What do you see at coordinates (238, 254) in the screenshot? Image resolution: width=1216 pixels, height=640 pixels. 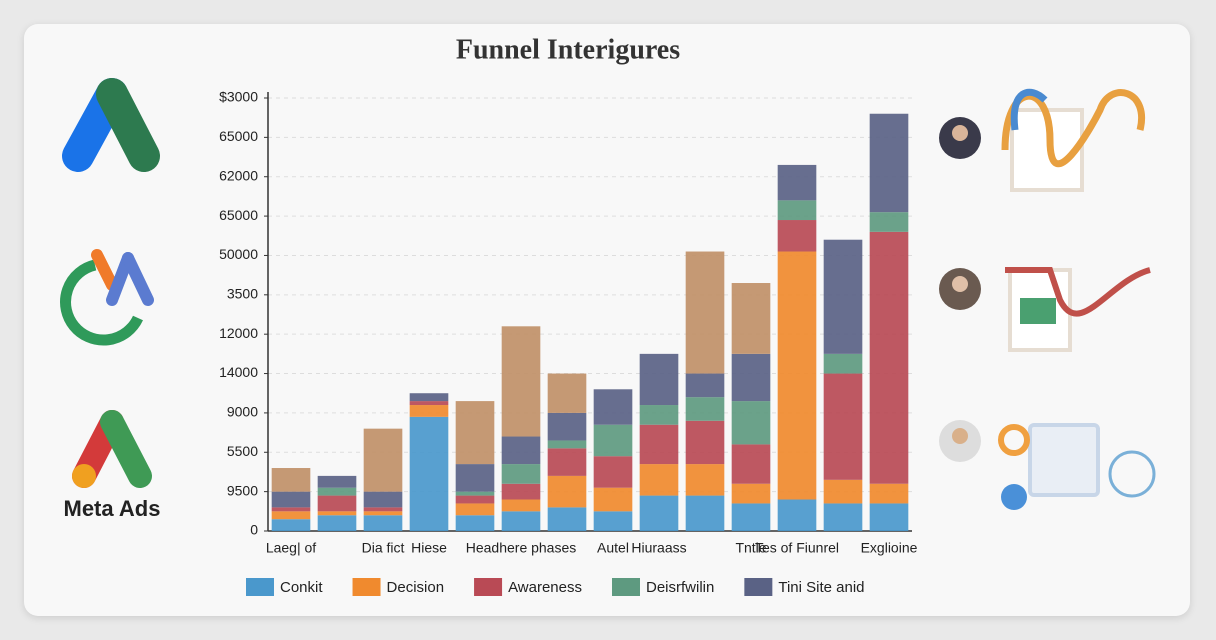 I see `y-tick-label: 50000` at bounding box center [238, 254].